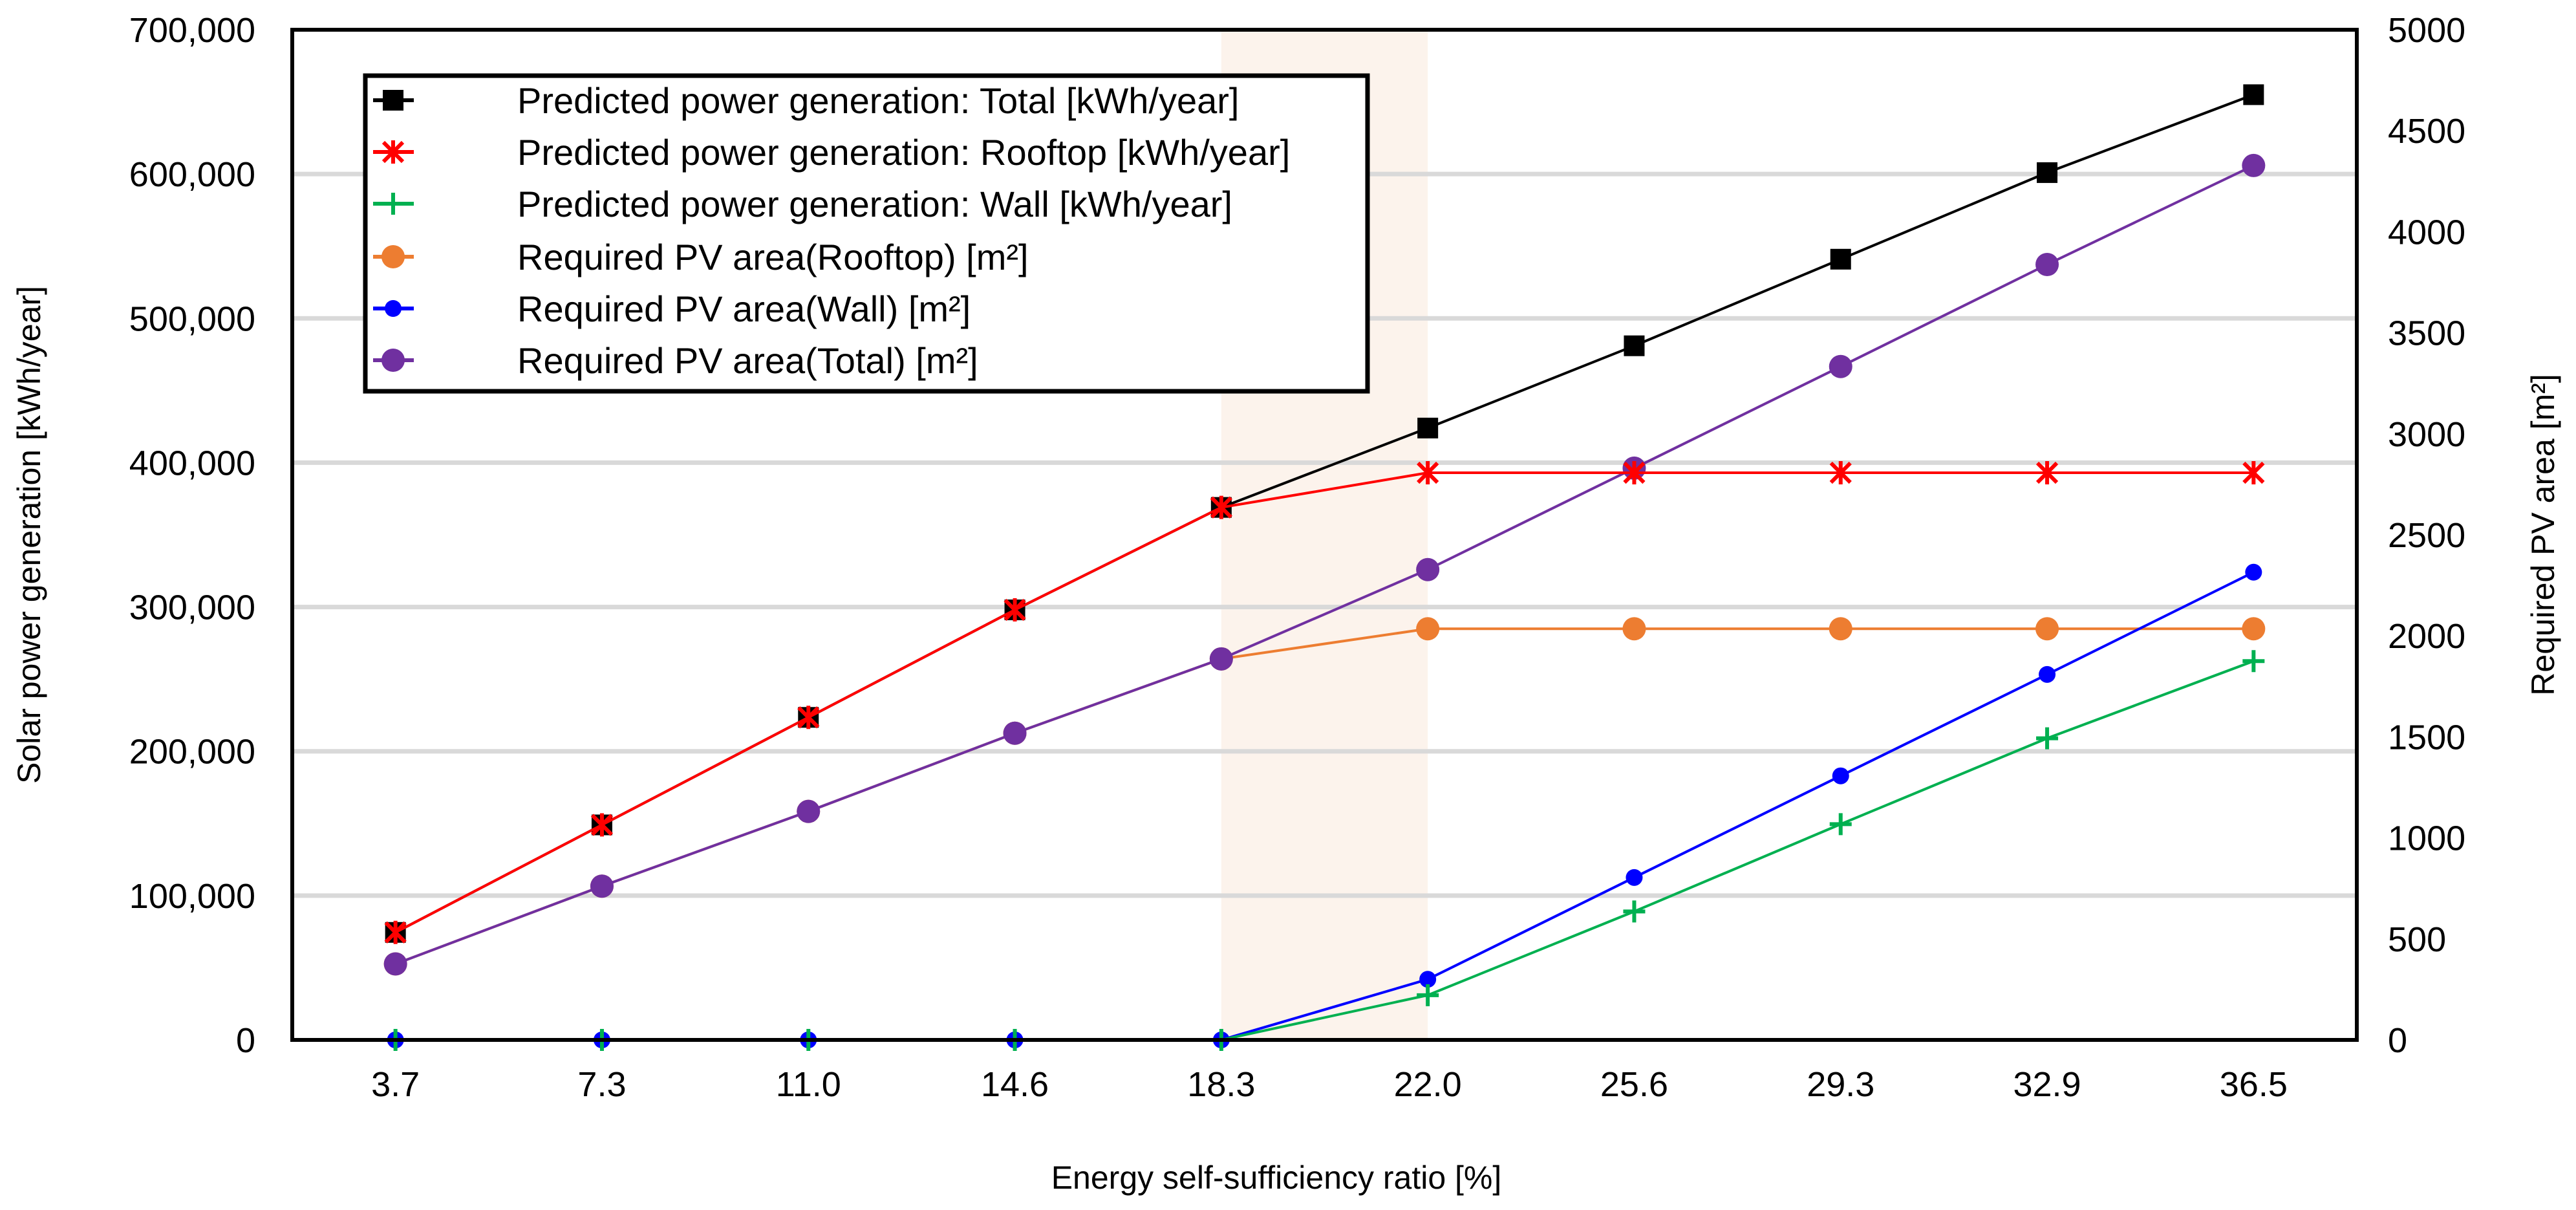  I want to click on y-axis-right-ticks: 0 500 1000 1500 2000 2500 3000 3500 4000 4500 5000, so click(2426, 535).